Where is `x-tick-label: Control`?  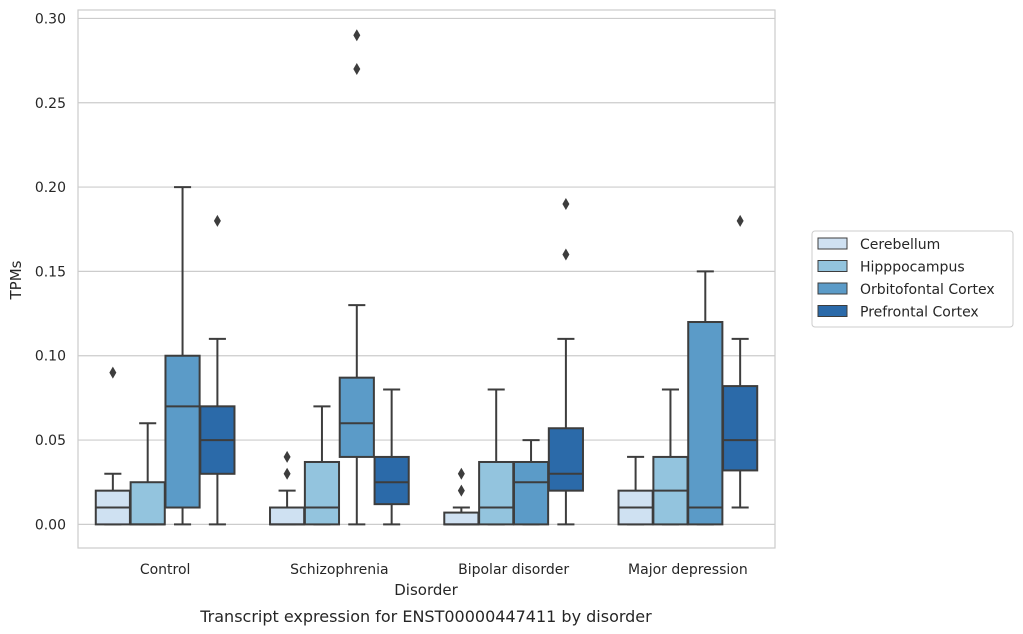 x-tick-label: Control is located at coordinates (165, 570).